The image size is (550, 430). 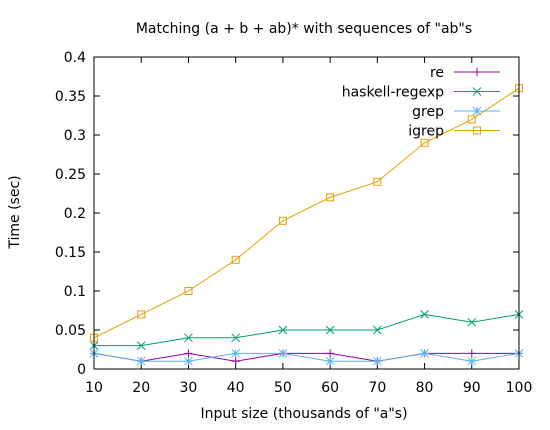 I want to click on x-tick-label: 50, so click(x=283, y=388).